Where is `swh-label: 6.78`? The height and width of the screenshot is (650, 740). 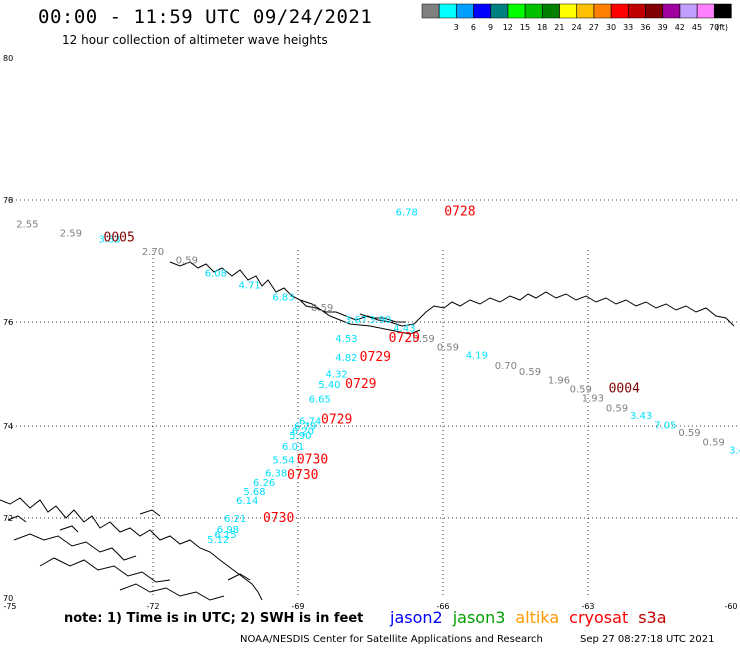
swh-label: 6.78 is located at coordinates (407, 212).